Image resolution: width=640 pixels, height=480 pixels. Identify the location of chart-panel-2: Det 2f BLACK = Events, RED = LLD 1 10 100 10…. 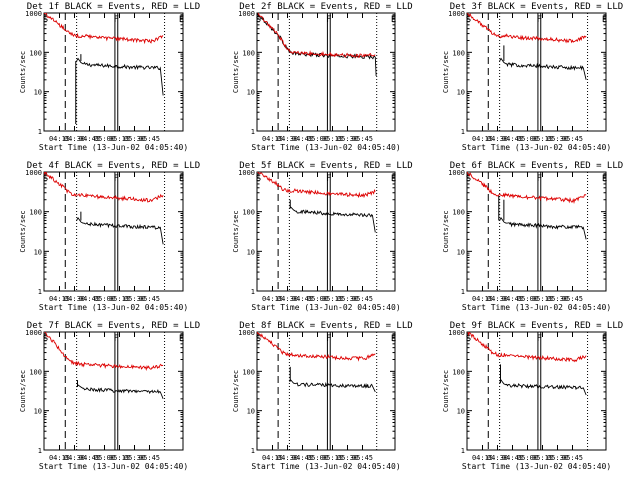
(322, 77).